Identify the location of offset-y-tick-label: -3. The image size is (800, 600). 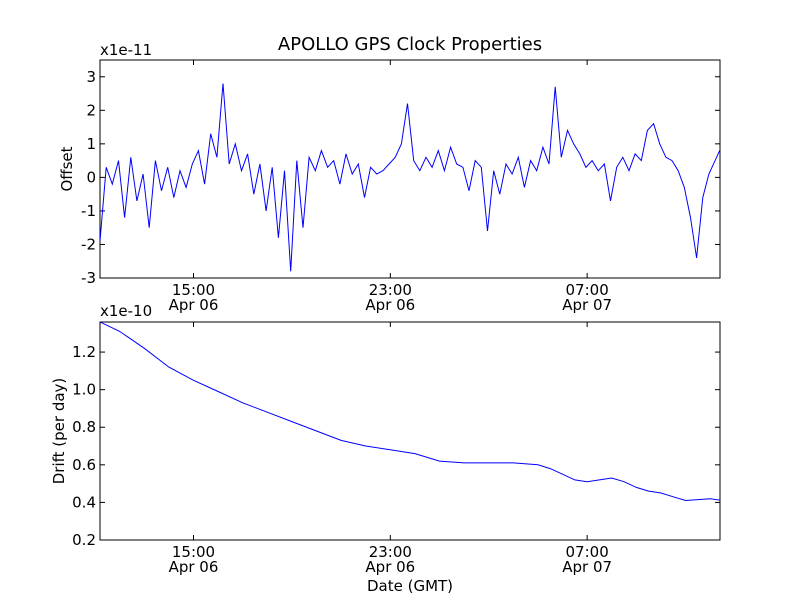
(88, 278).